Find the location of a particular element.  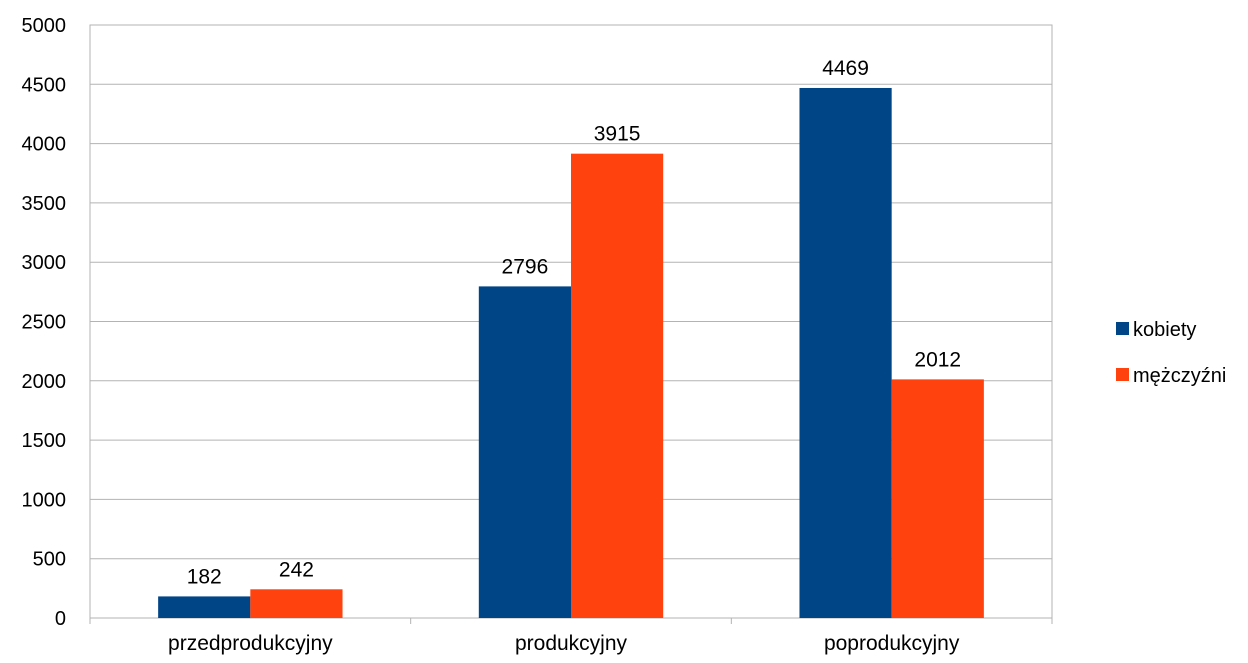

bar-kobiety-produkcyjny is located at coordinates (524, 452).